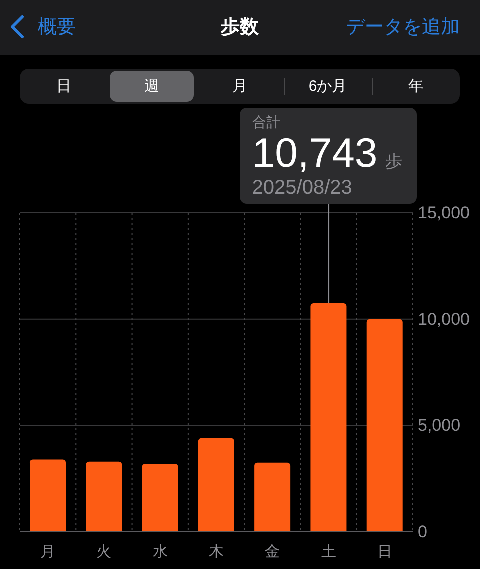 This screenshot has width=480, height=569. Describe the element at coordinates (216, 552) in the screenshot. I see `x-tick-label: 木` at that location.